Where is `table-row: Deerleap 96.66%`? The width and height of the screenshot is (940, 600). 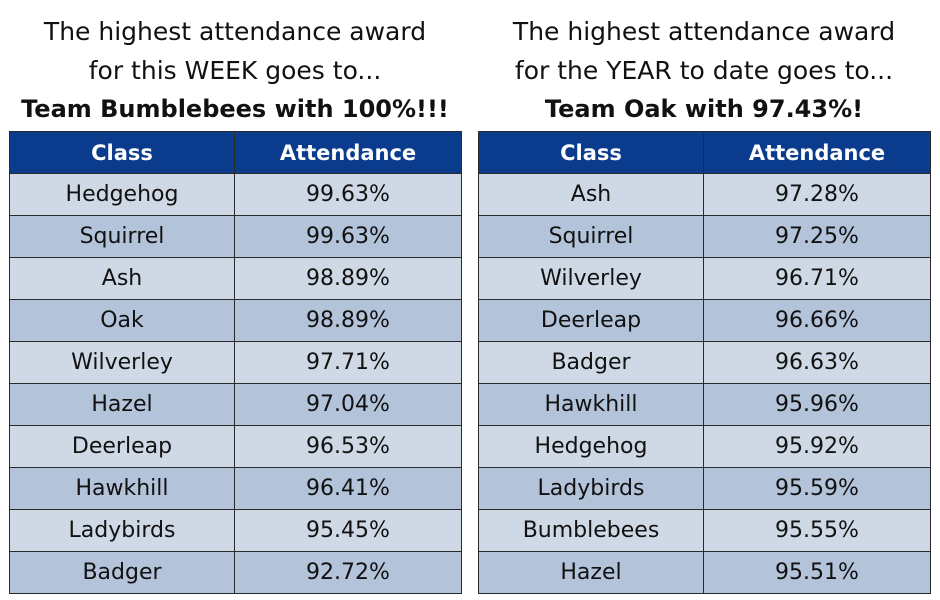
table-row: Deerleap 96.66% is located at coordinates (704, 320).